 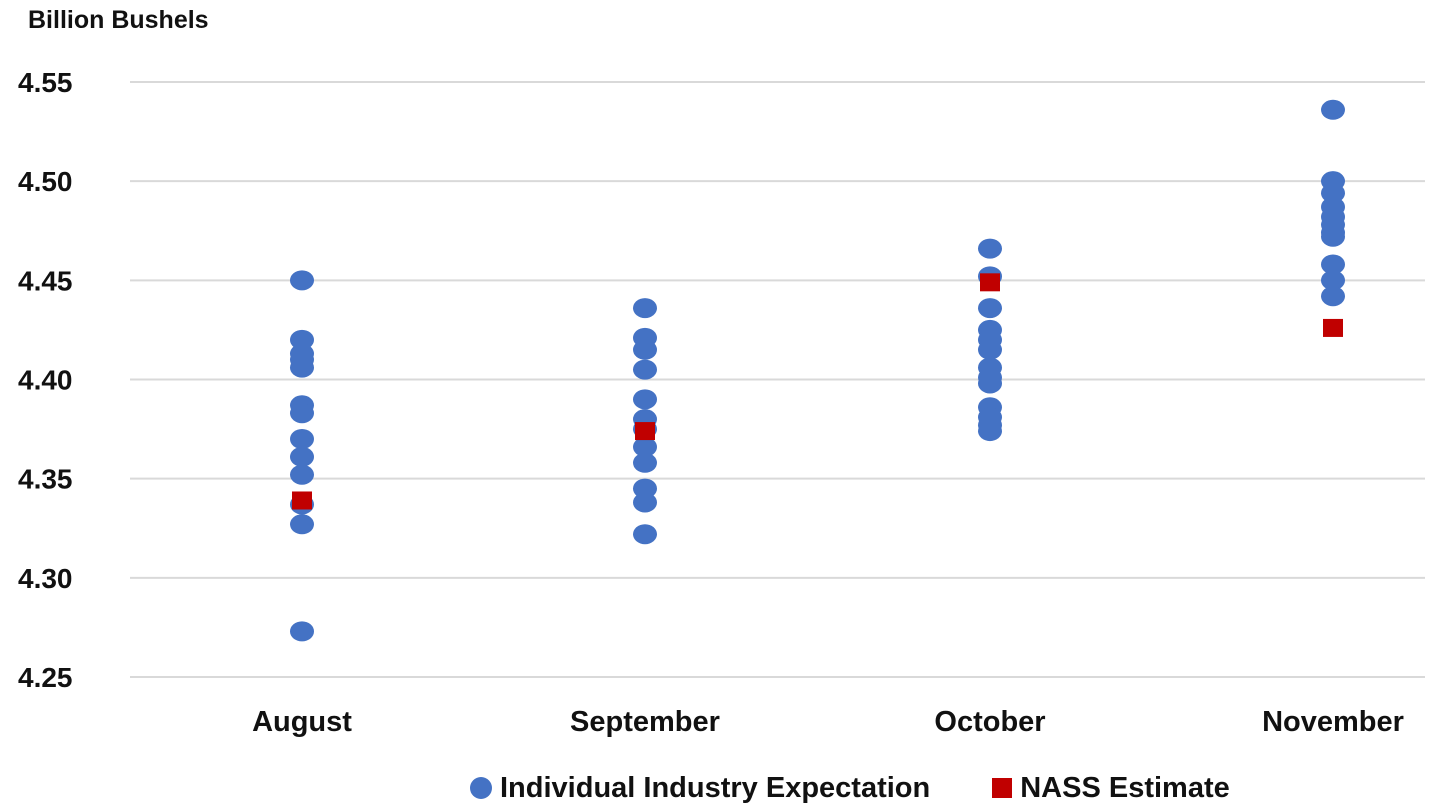 I want to click on legend-label-nass: NASS Estimate, so click(x=1125, y=787).